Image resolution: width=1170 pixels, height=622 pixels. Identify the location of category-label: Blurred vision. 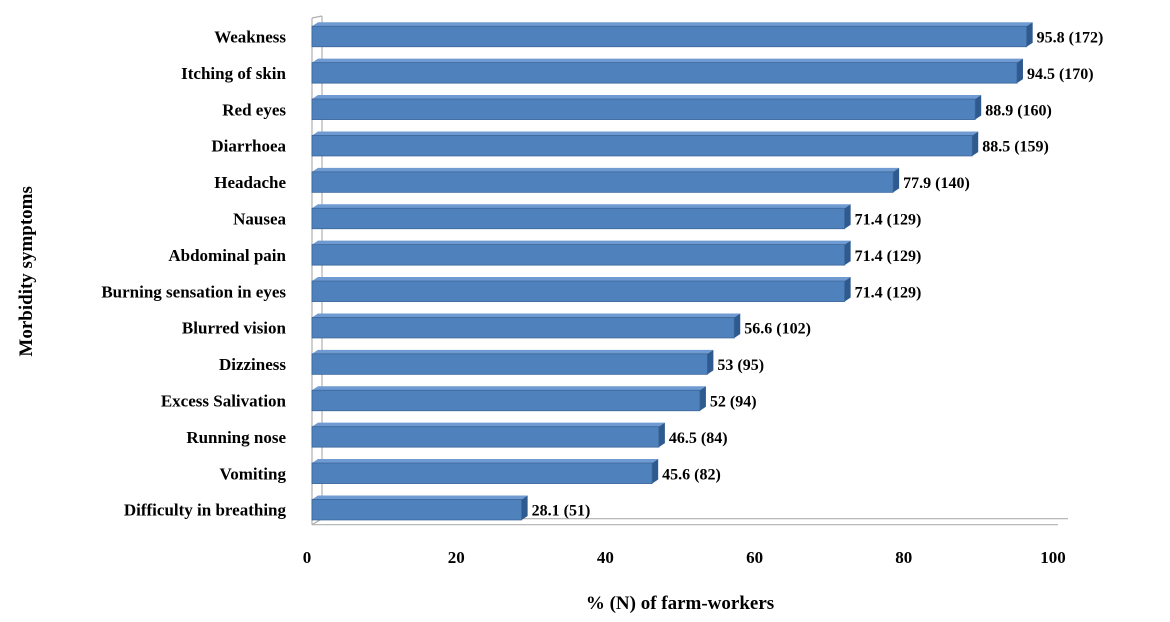
(234, 328).